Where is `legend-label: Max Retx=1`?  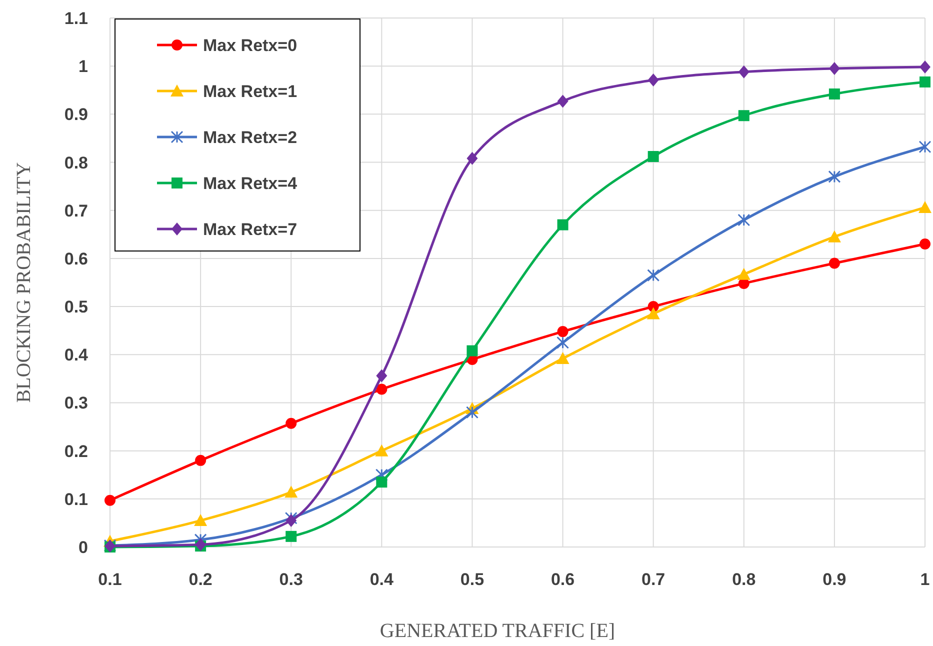 legend-label: Max Retx=1 is located at coordinates (250, 91).